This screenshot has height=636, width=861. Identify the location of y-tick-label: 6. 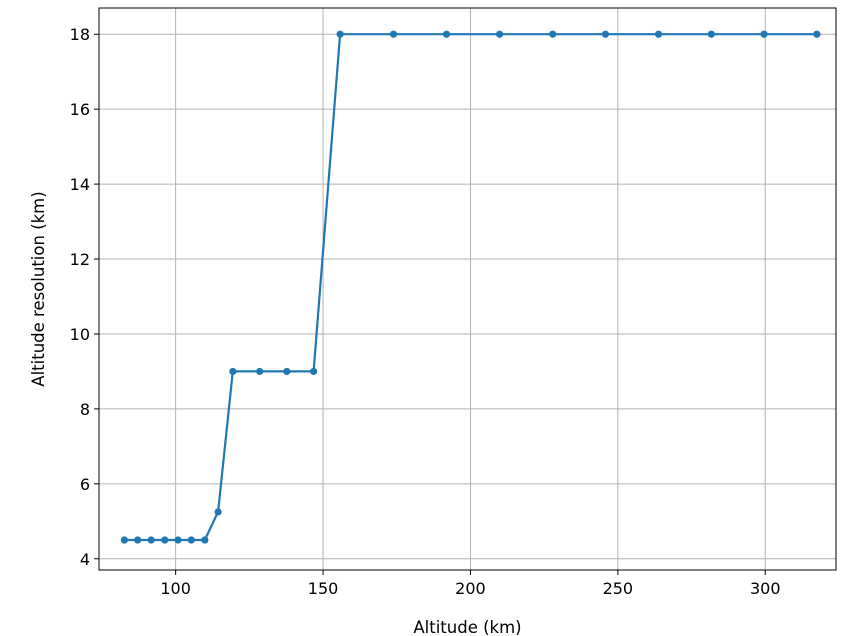
(85, 484).